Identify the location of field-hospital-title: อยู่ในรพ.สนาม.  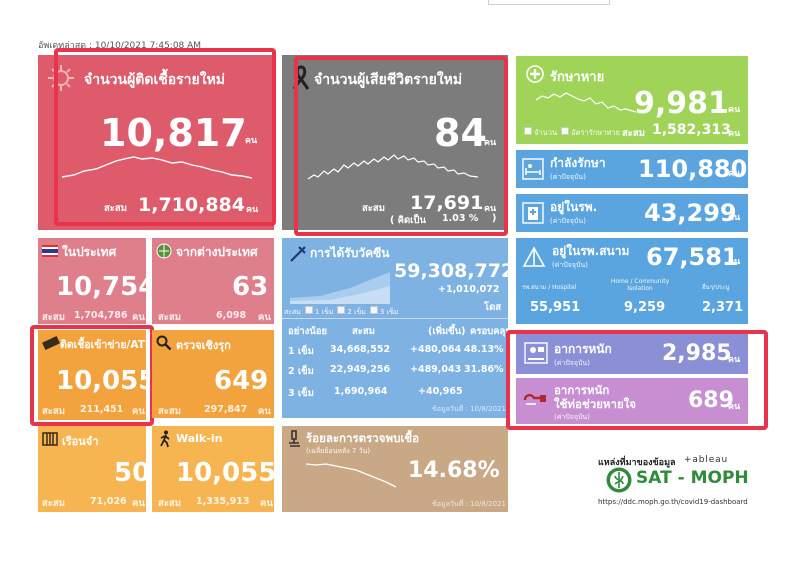
(591, 251).